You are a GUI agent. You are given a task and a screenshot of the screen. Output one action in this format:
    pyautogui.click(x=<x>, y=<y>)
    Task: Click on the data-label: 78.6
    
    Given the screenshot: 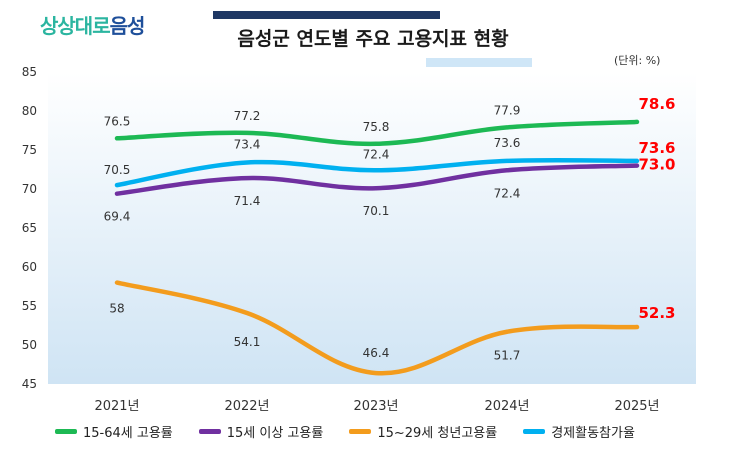 What is the action you would take?
    pyautogui.click(x=656, y=104)
    